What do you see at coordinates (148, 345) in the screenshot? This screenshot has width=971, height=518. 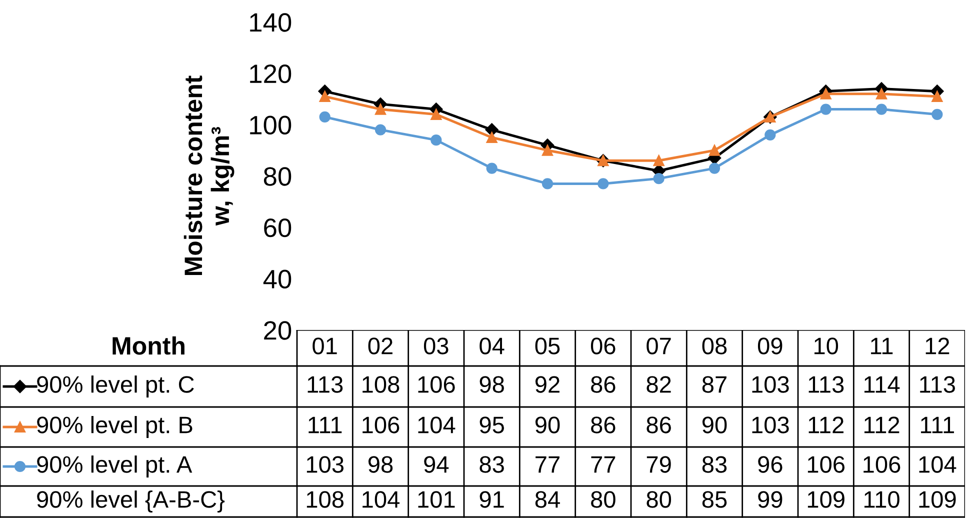 I see `x-axis-title: Month` at bounding box center [148, 345].